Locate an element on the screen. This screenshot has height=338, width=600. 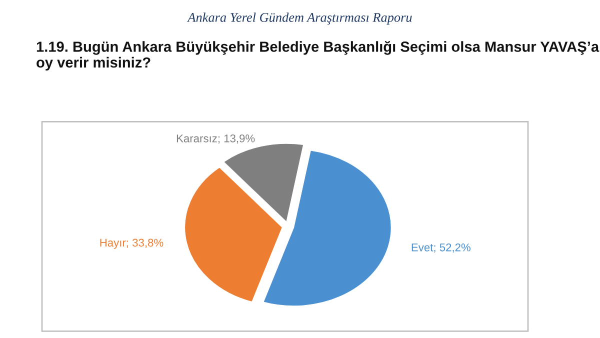
slice-label: Evet; 52,2% is located at coordinates (441, 248).